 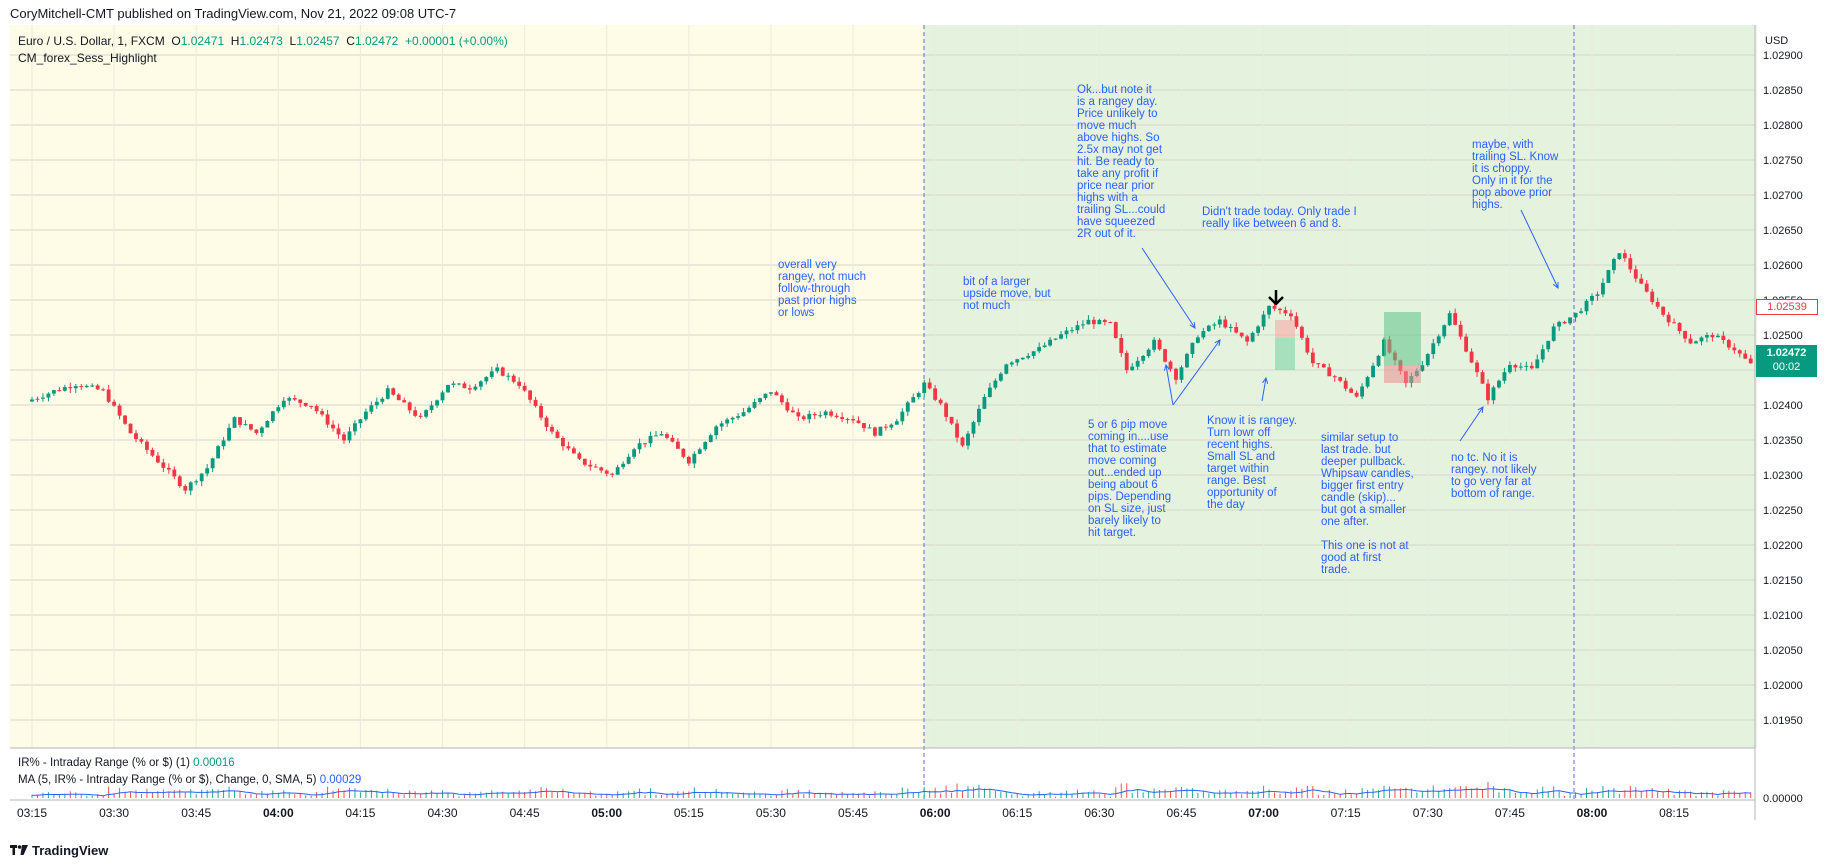 I want to click on arrow-rangey-day-head, so click(x=1192, y=325).